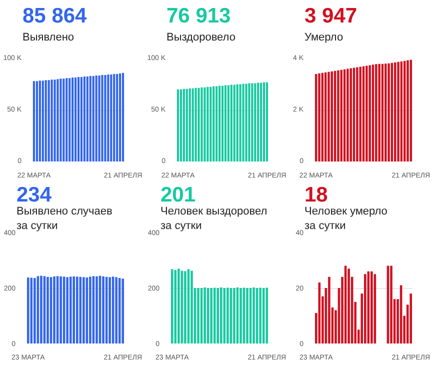 Image resolution: width=433 pixels, height=365 pixels. Describe the element at coordinates (64, 219) in the screenshot. I see `chart-subtitle: Выявлено случаев за сутки` at that location.